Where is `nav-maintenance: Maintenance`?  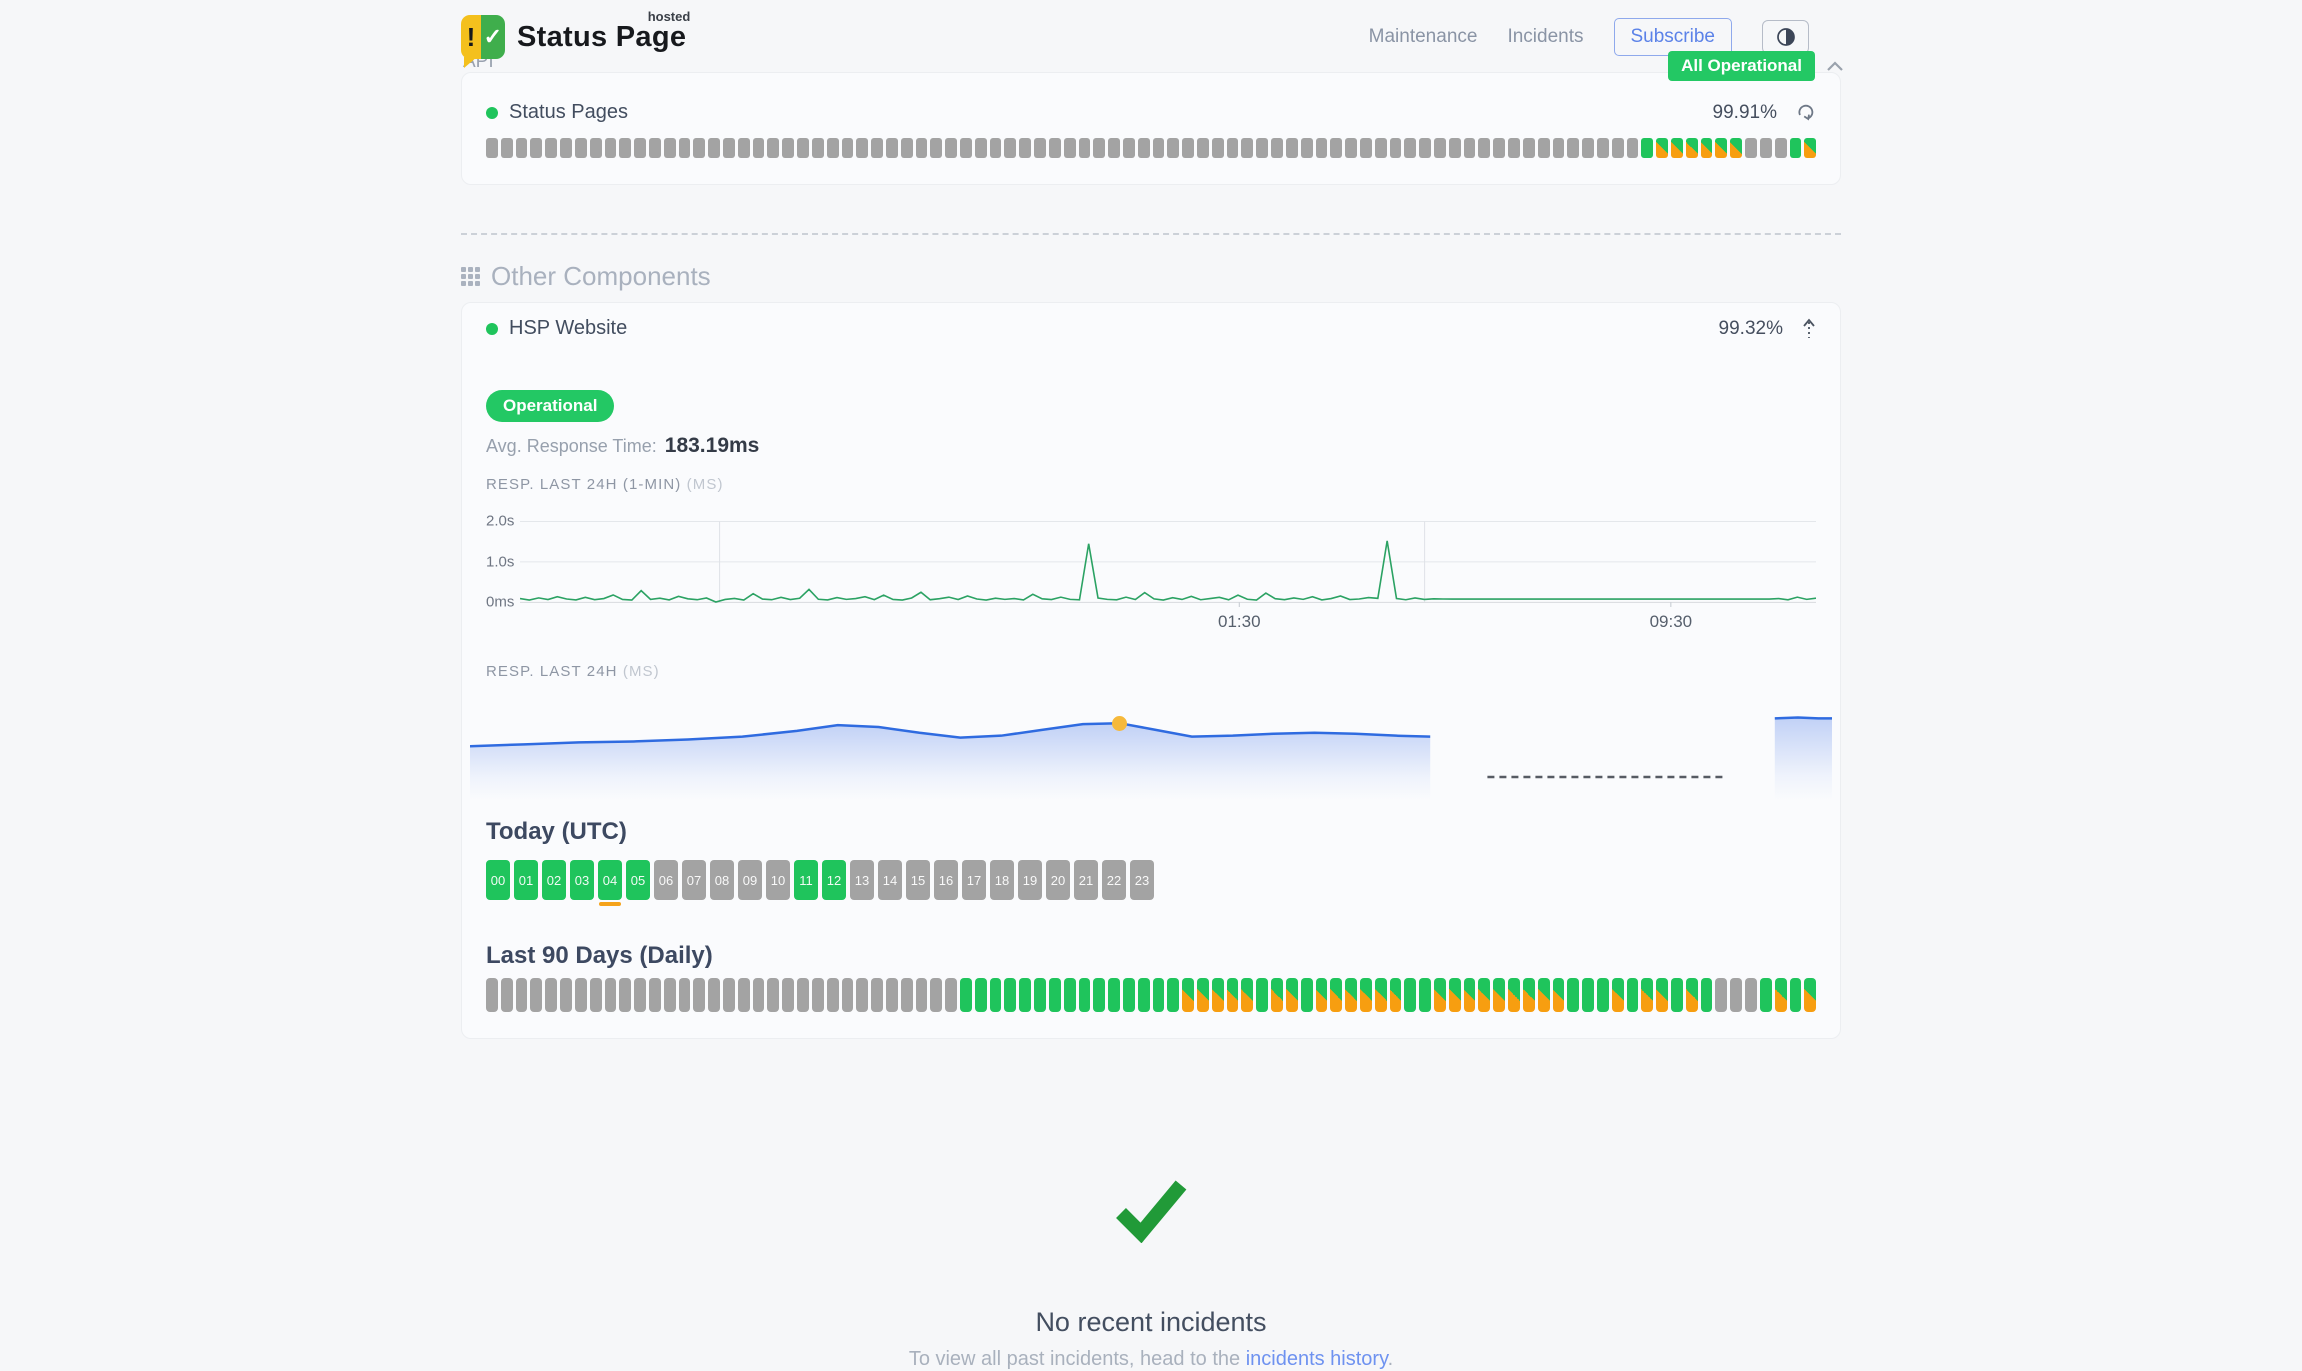
nav-maintenance: Maintenance is located at coordinates (1423, 36).